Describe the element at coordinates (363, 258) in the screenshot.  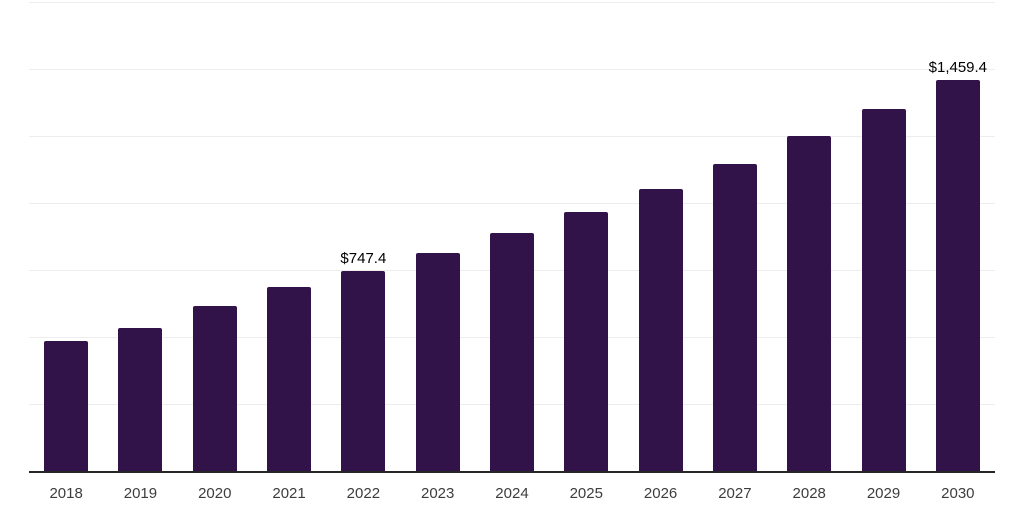
I see `bar-value-label-2022: $747.4` at that location.